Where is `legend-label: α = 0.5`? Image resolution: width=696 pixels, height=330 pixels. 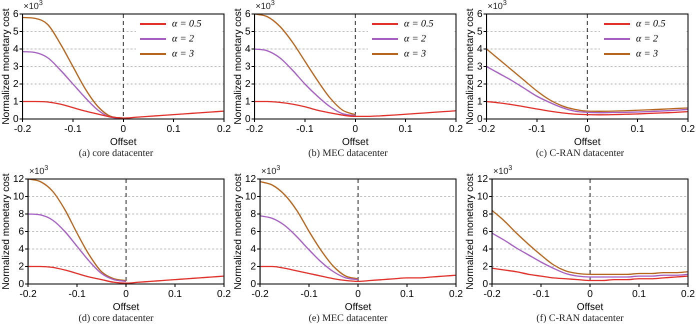
legend-label: α = 0.5 is located at coordinates (187, 24).